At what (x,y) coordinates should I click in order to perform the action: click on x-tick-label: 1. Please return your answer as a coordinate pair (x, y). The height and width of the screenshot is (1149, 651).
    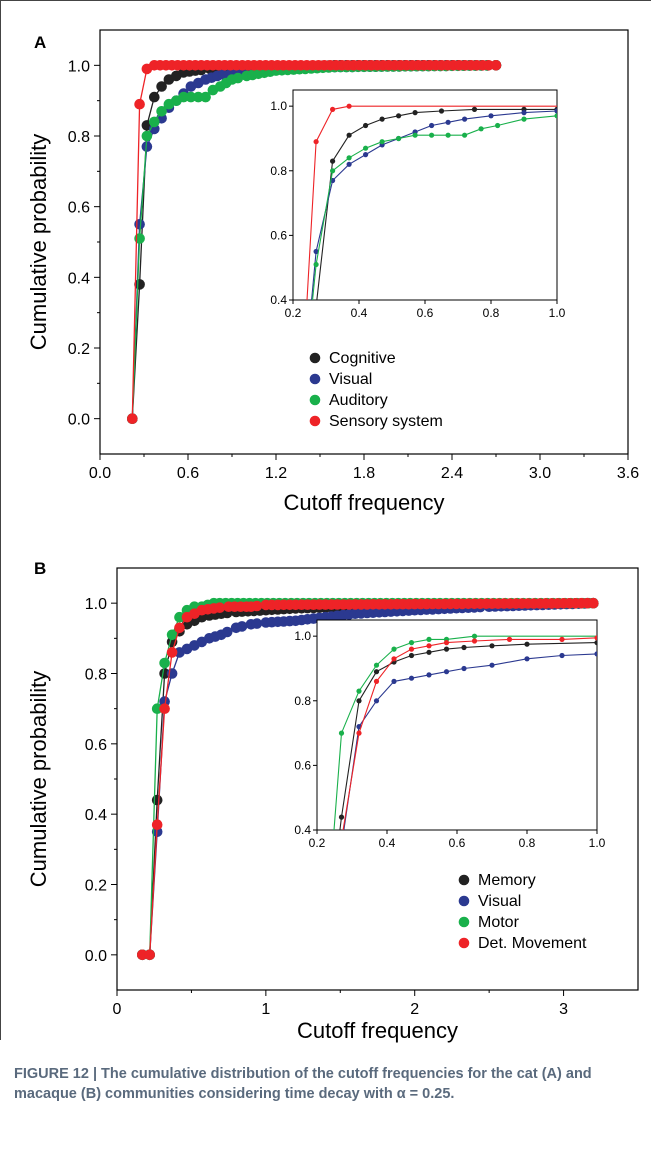
    Looking at the image, I should click on (265, 1009).